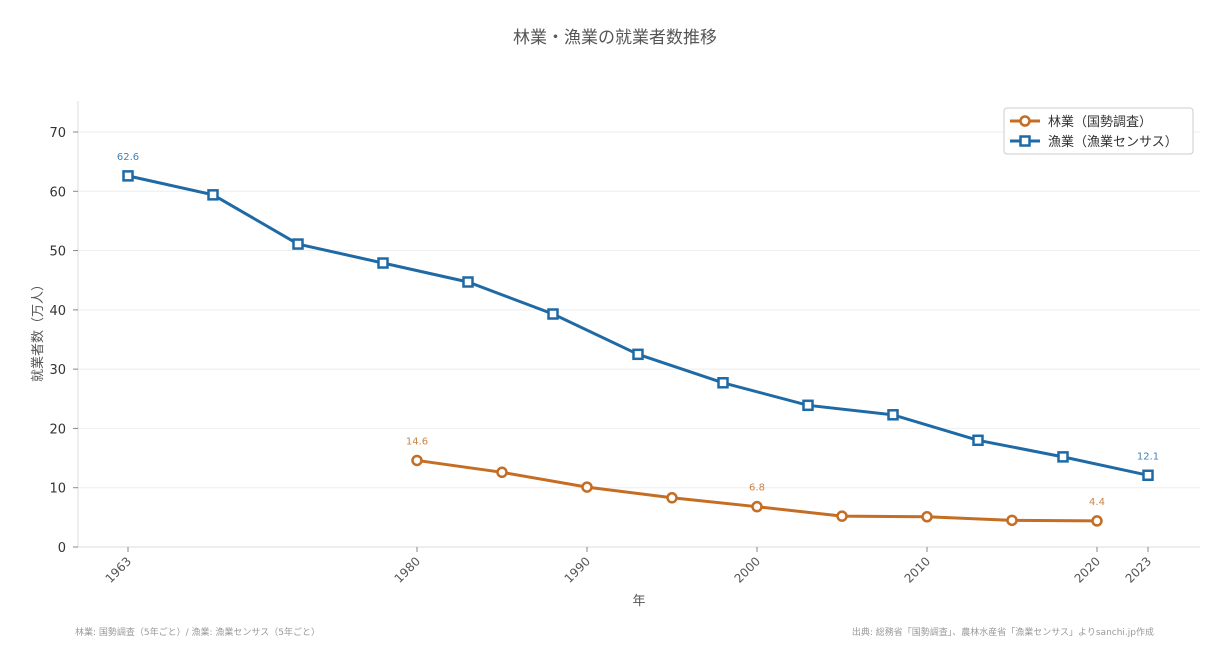 The width and height of the screenshot is (1230, 669). What do you see at coordinates (197, 632) in the screenshot?
I see `footnote-left: 林業: 国勢調査（5年ごと）/ 漁業: 漁業センサス（5年ごと）` at bounding box center [197, 632].